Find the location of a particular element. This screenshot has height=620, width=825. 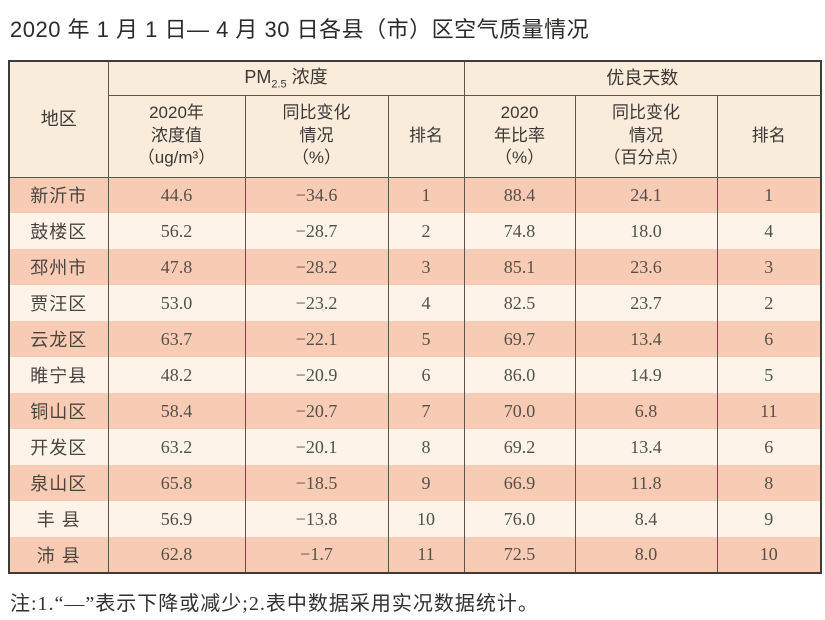

good-rank-cell: 9 is located at coordinates (769, 519).